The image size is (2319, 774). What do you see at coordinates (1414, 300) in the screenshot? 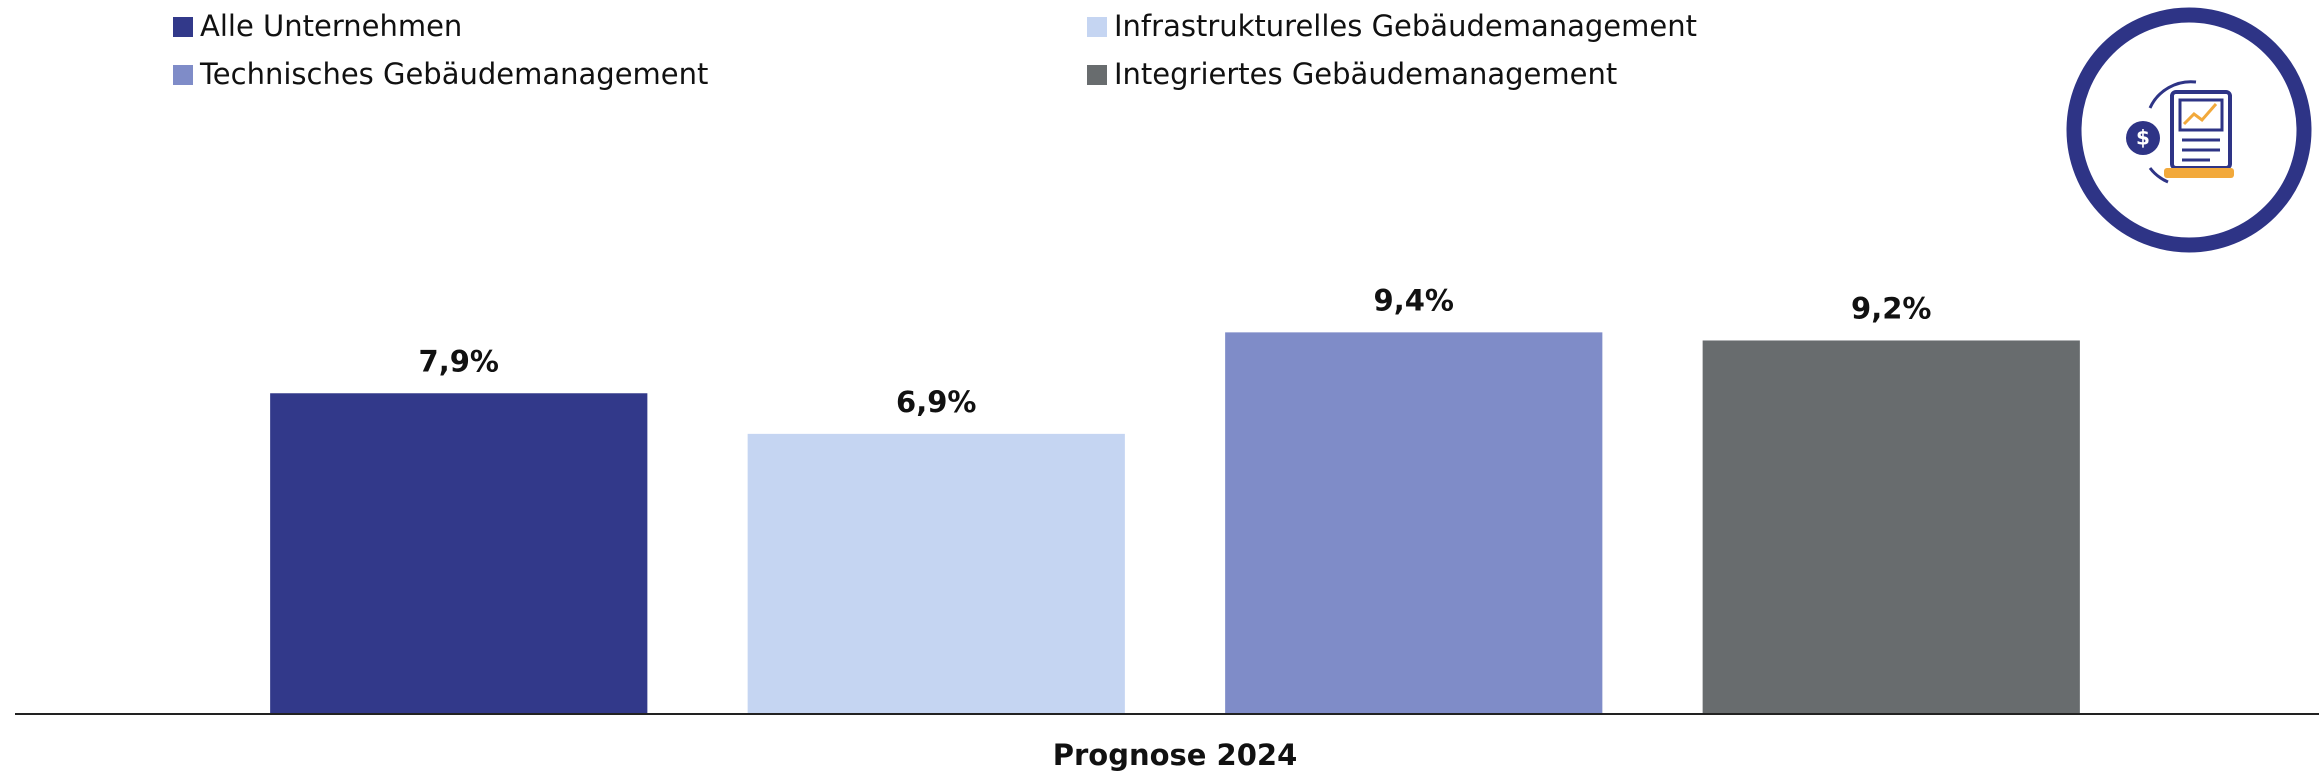
I see `value-label: 9,4%` at bounding box center [1414, 300].